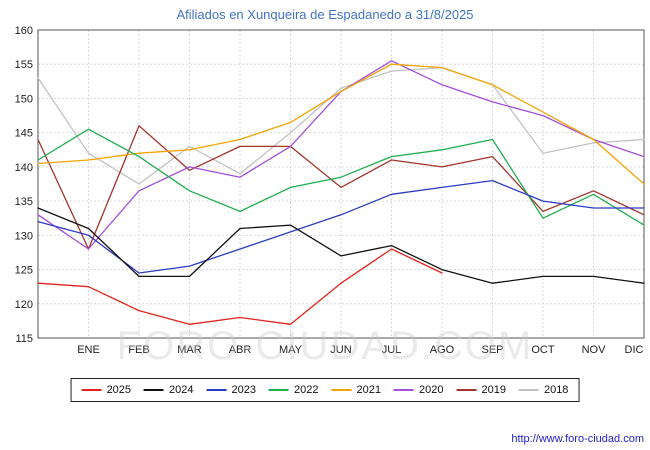 The height and width of the screenshot is (450, 650). I want to click on legend-label-2023: 2023, so click(244, 390).